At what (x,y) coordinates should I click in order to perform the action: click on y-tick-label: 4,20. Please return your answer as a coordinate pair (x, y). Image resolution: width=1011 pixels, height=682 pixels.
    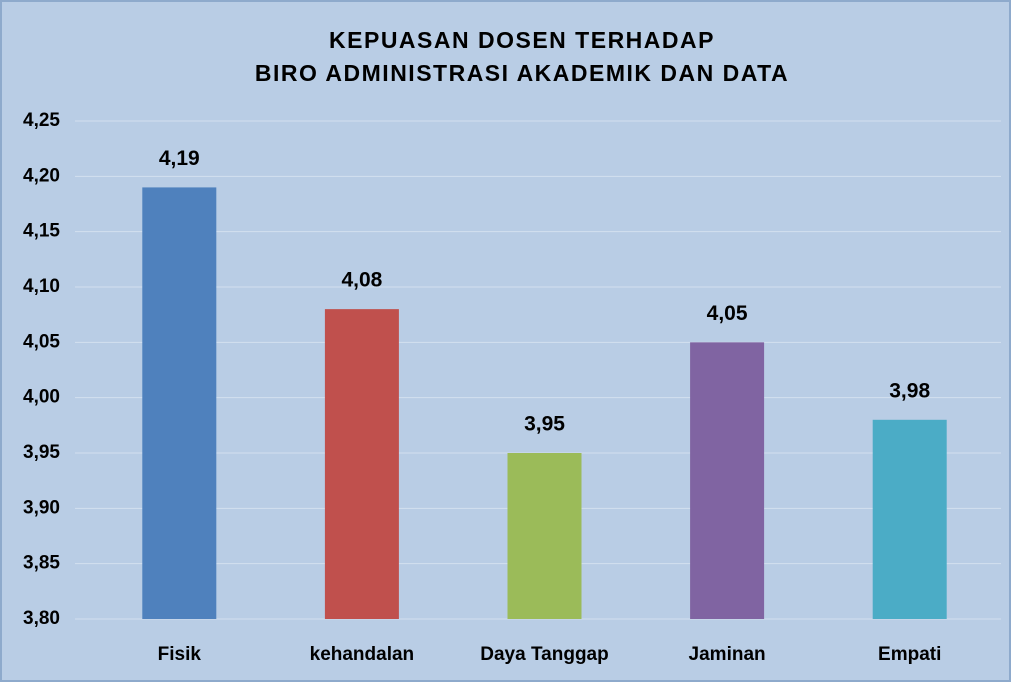
    Looking at the image, I should click on (41, 175).